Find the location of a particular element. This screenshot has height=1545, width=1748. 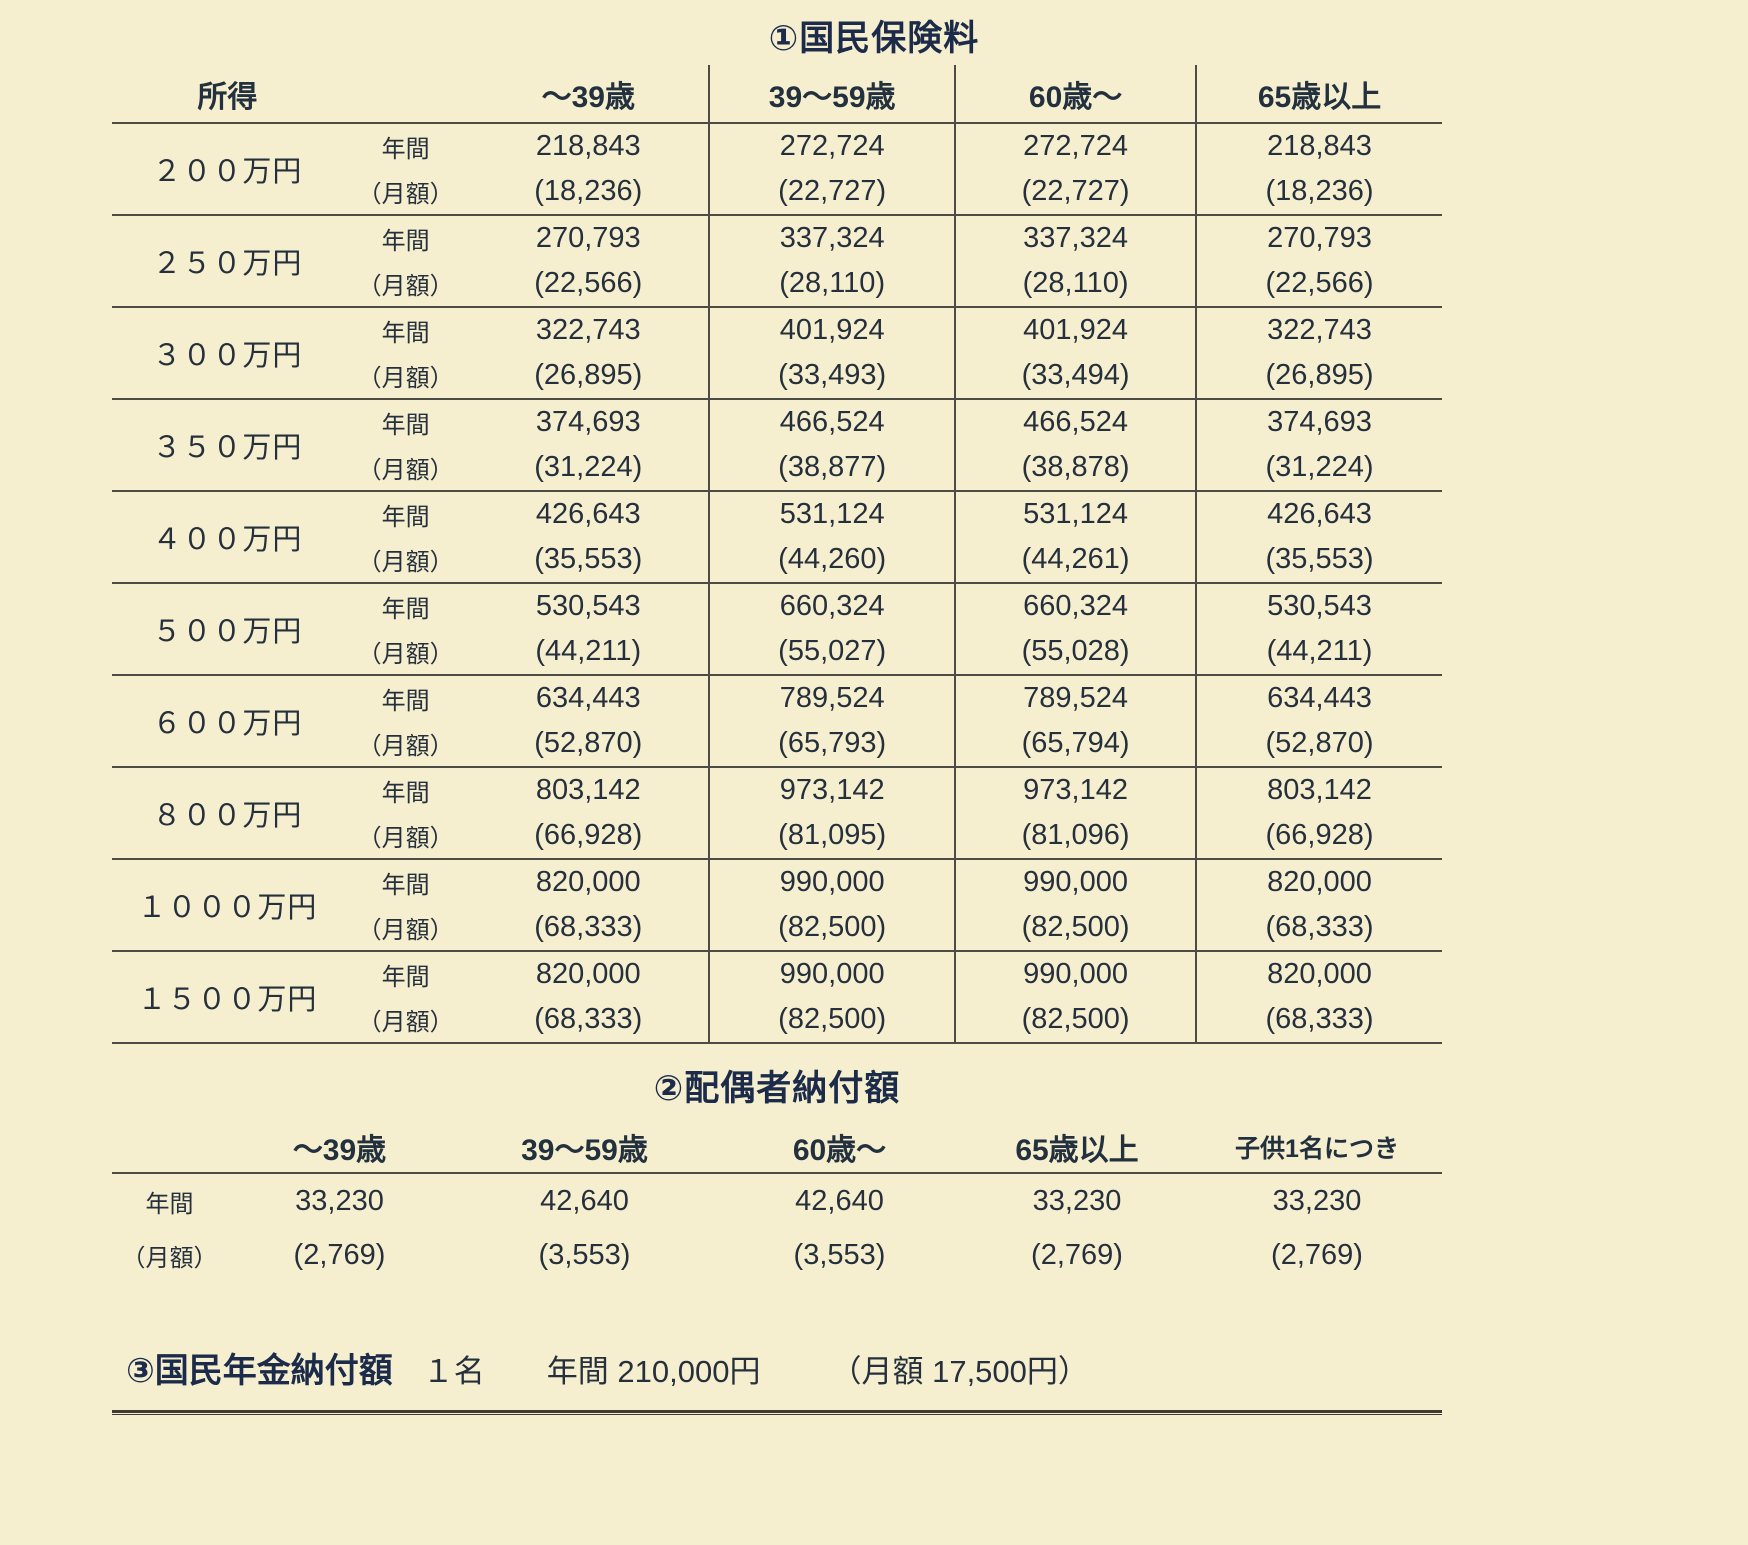

annual-value: 426,643 is located at coordinates (1318, 514).